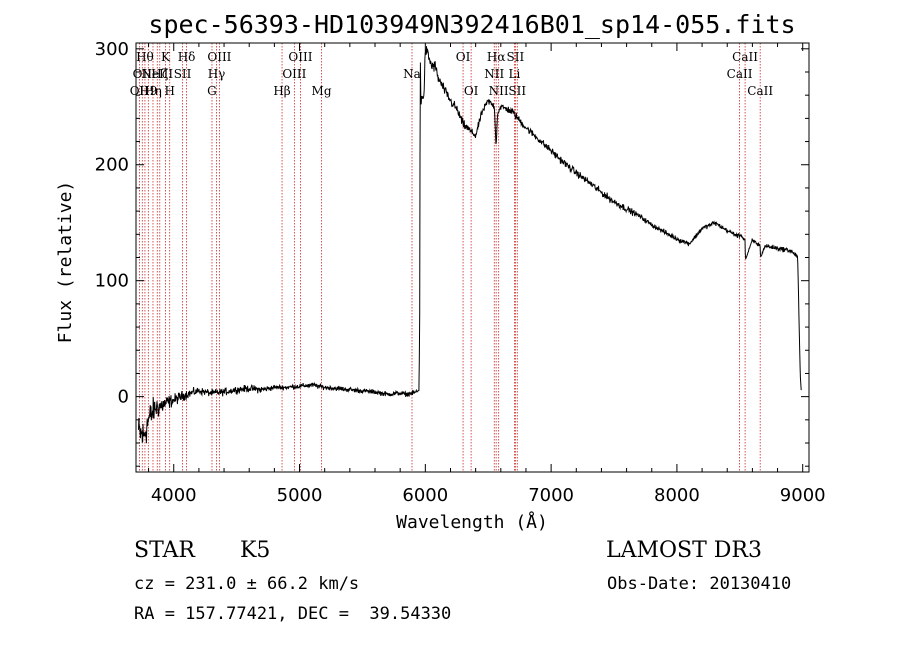 This screenshot has width=900, height=649. I want to click on line-label: Hγ, so click(217, 74).